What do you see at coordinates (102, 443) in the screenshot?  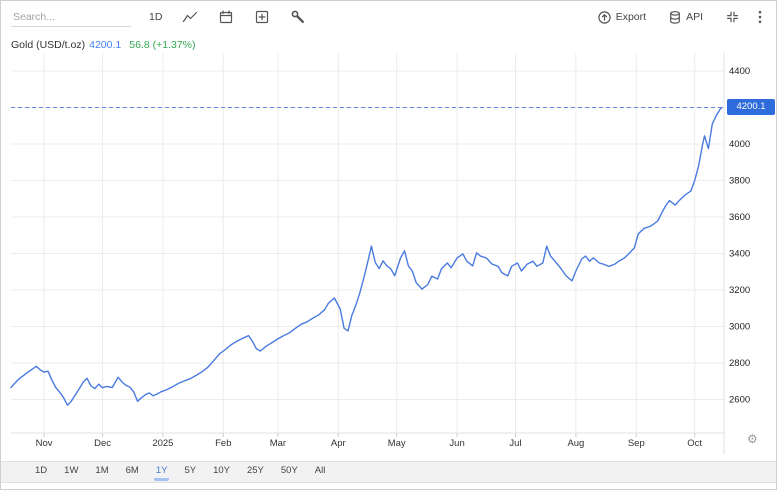 I see `x-axis-label: Dec` at bounding box center [102, 443].